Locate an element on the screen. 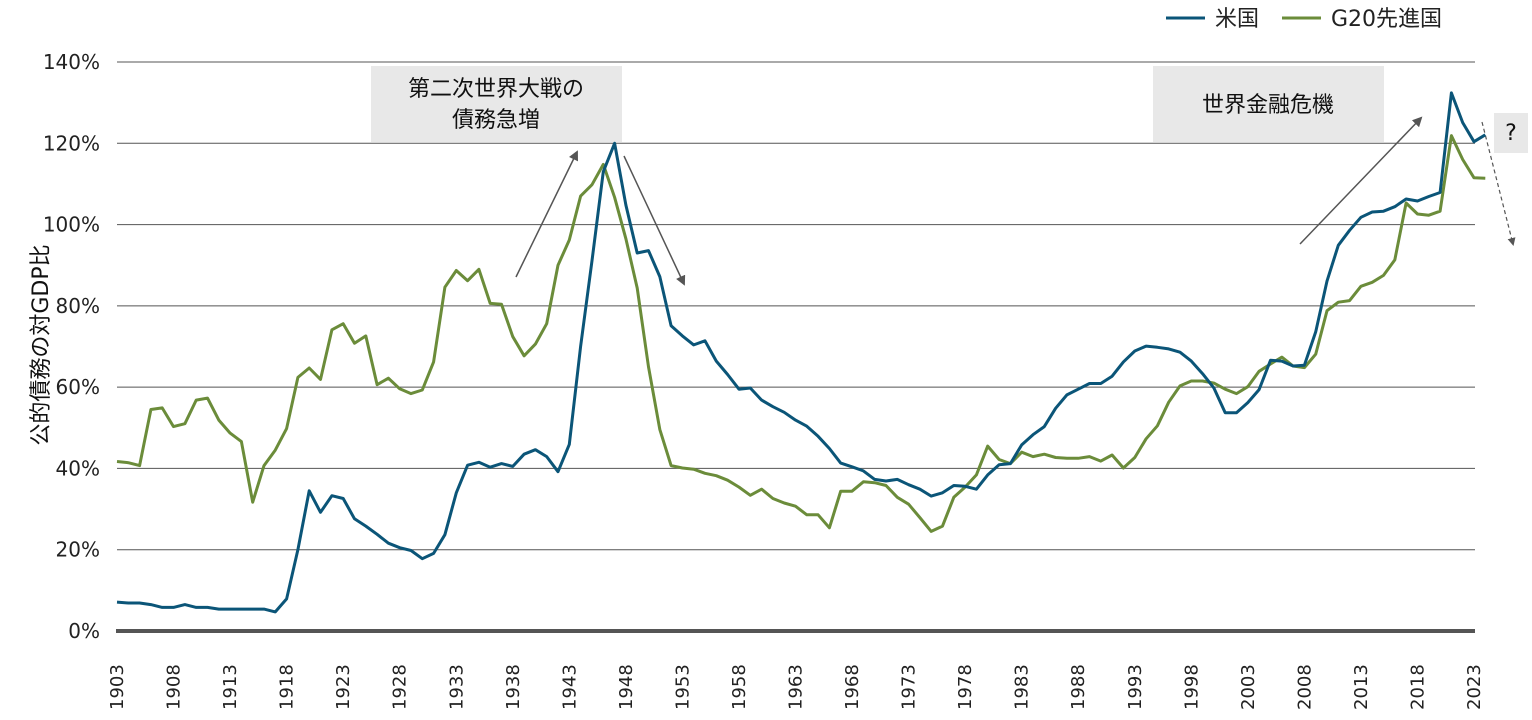 The width and height of the screenshot is (1532, 720). wwii-rise-arrow is located at coordinates (546, 214).